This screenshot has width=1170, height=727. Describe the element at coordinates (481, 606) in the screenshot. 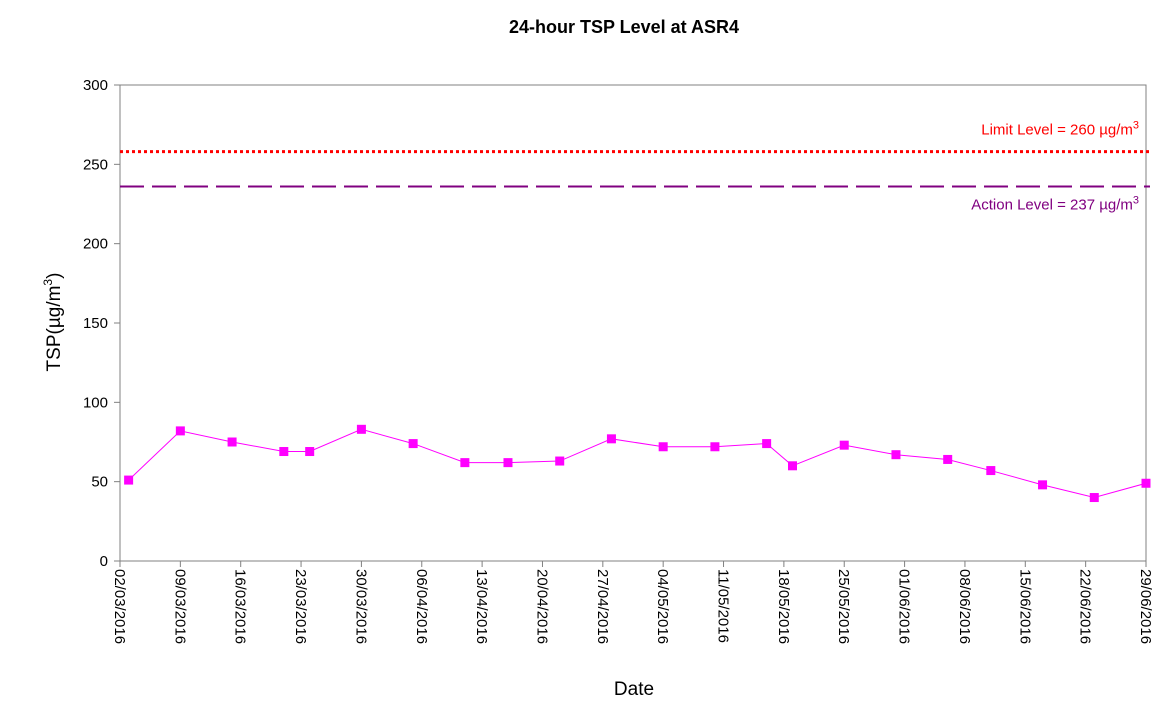

I see `x-tick-label: 13/04/2016` at that location.